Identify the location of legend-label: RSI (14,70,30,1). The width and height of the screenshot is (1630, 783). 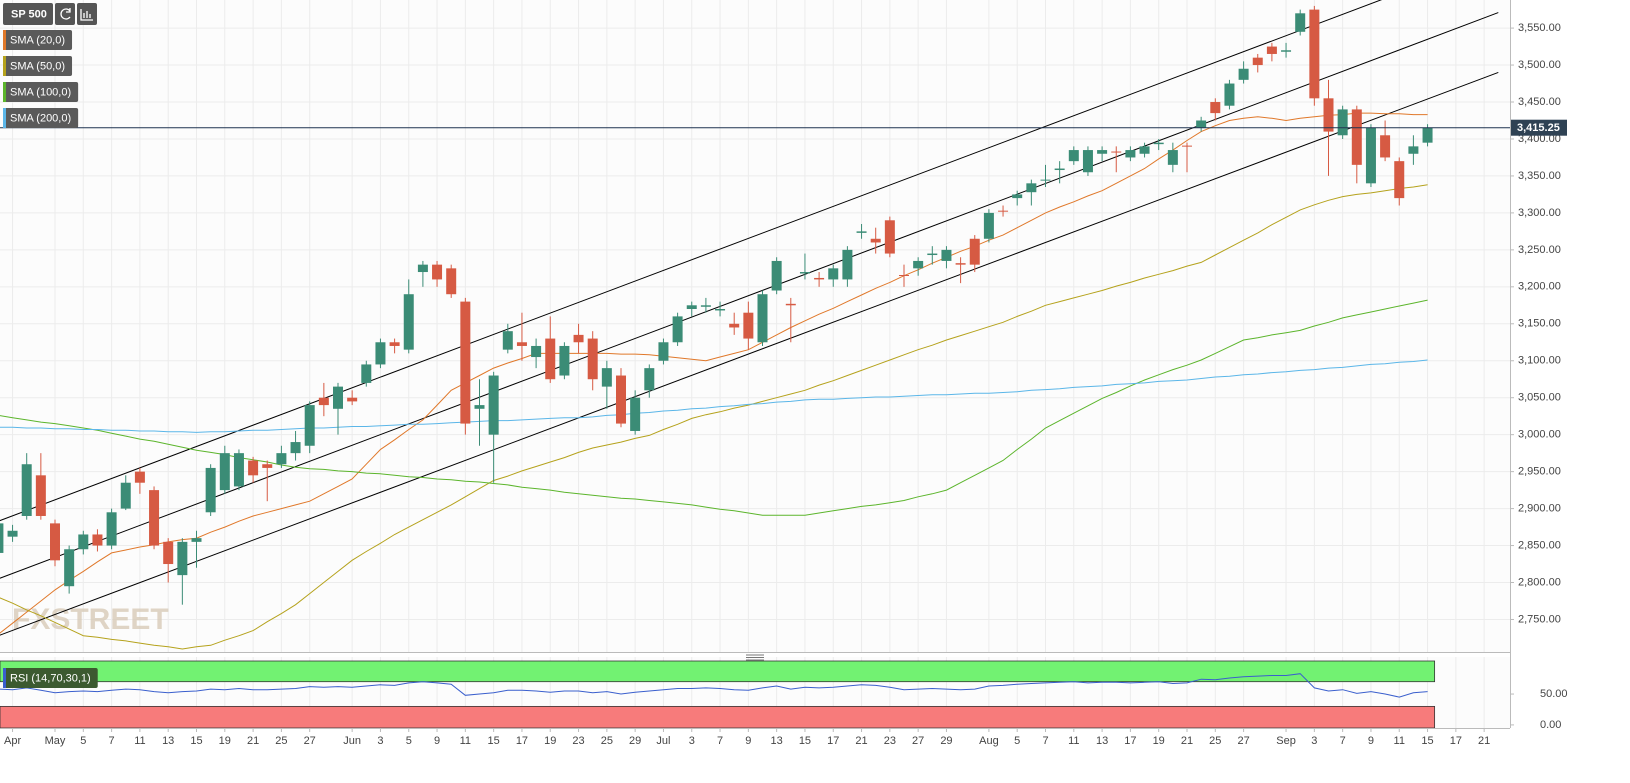
(50, 678).